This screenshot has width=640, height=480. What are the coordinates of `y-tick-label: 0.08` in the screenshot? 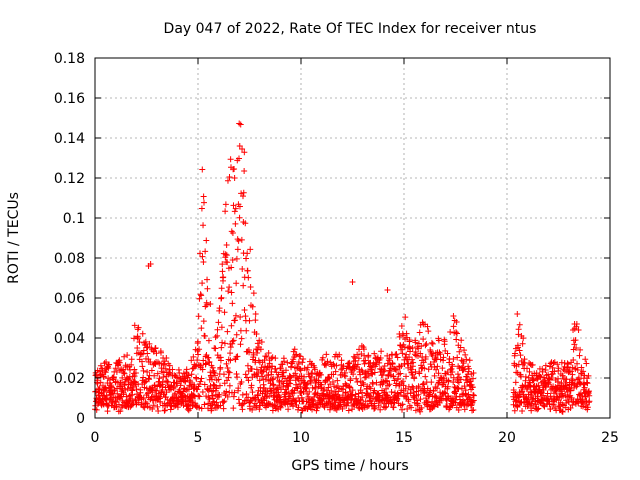 It's located at (69, 259).